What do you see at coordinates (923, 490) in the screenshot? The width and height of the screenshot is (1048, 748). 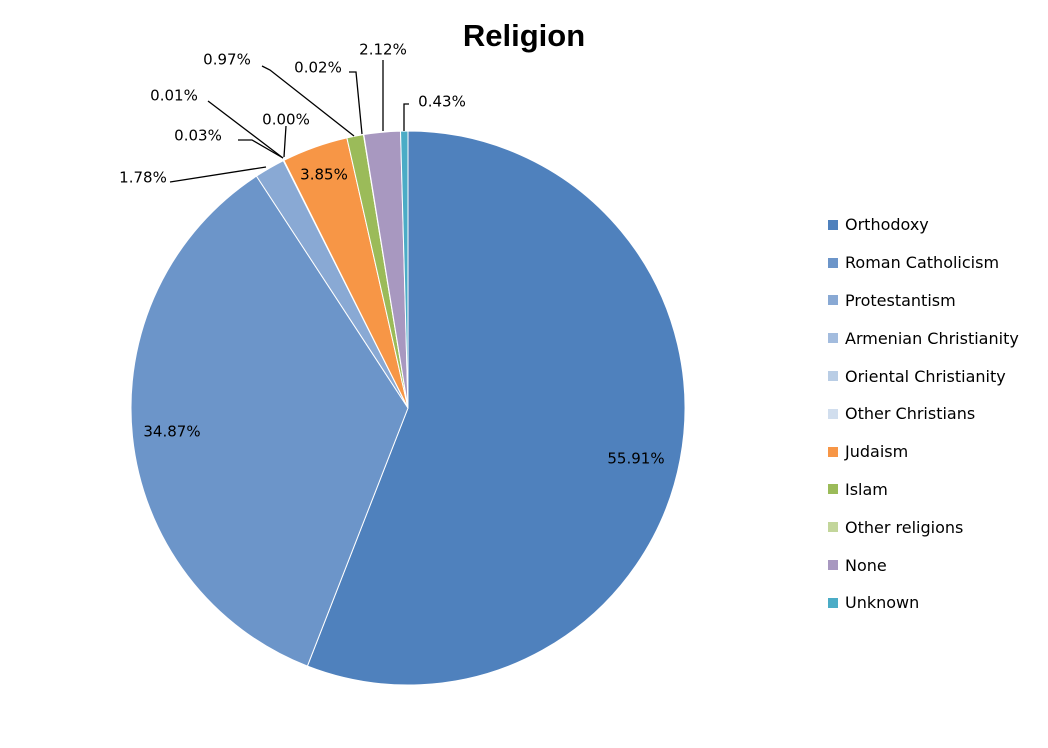 I see `legend-item: Islam` at bounding box center [923, 490].